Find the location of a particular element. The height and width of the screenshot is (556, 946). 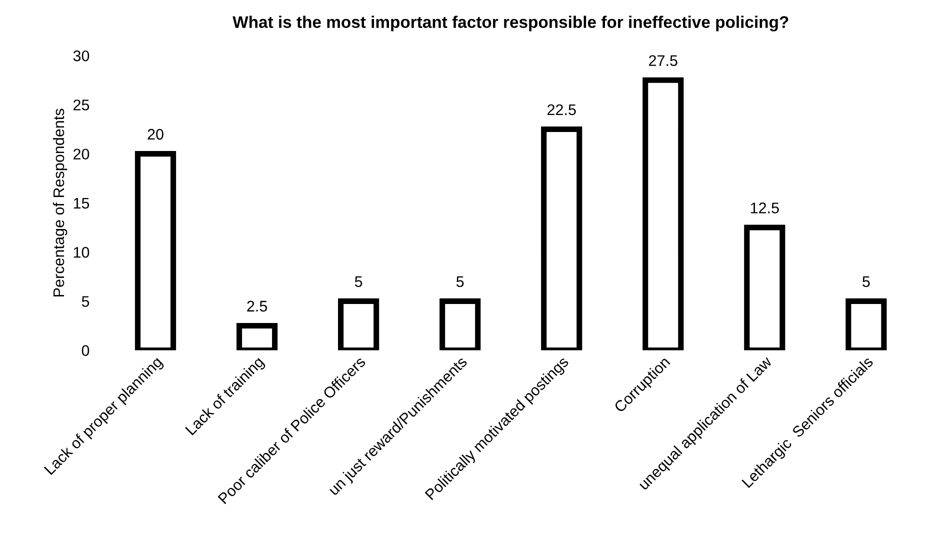

y-tick-label: 5 is located at coordinates (86, 301).